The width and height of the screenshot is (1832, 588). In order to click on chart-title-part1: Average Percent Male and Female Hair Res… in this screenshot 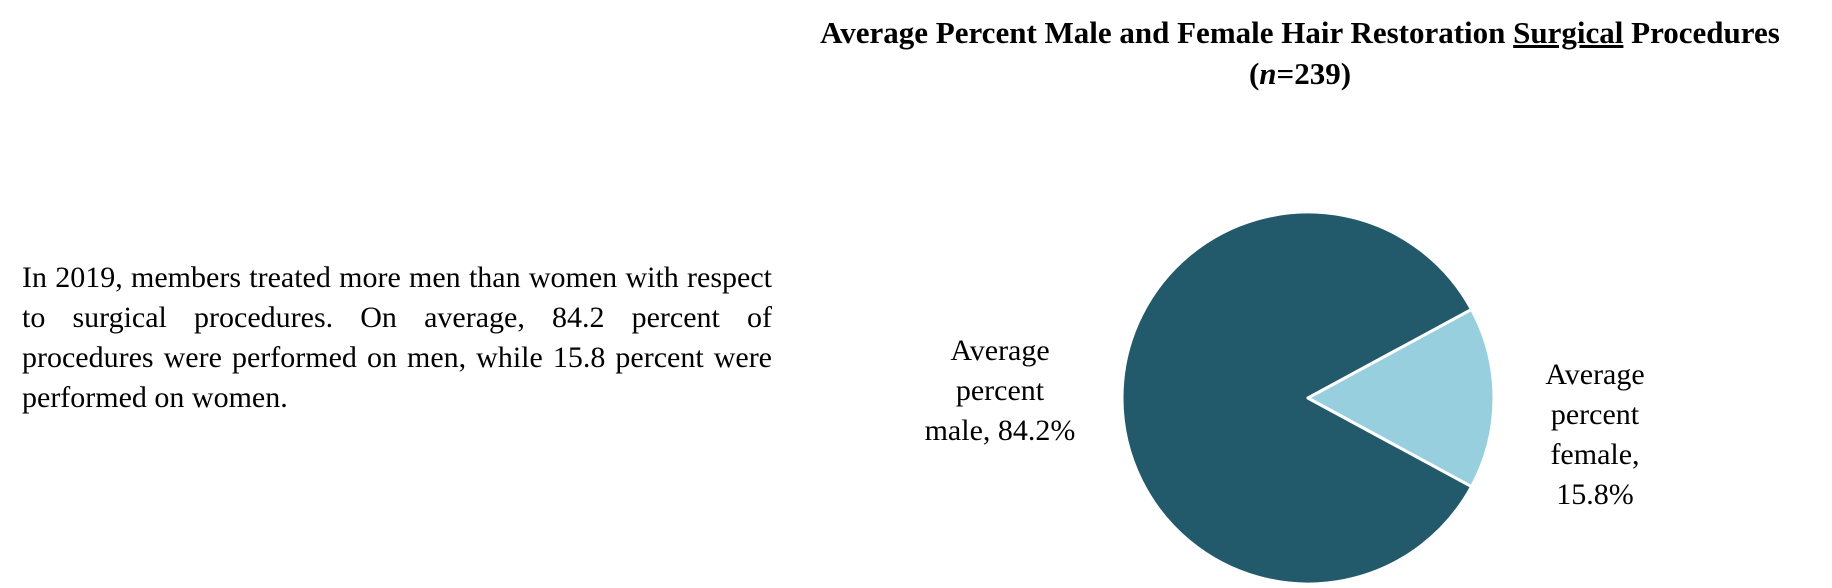, I will do `click(1167, 32)`.